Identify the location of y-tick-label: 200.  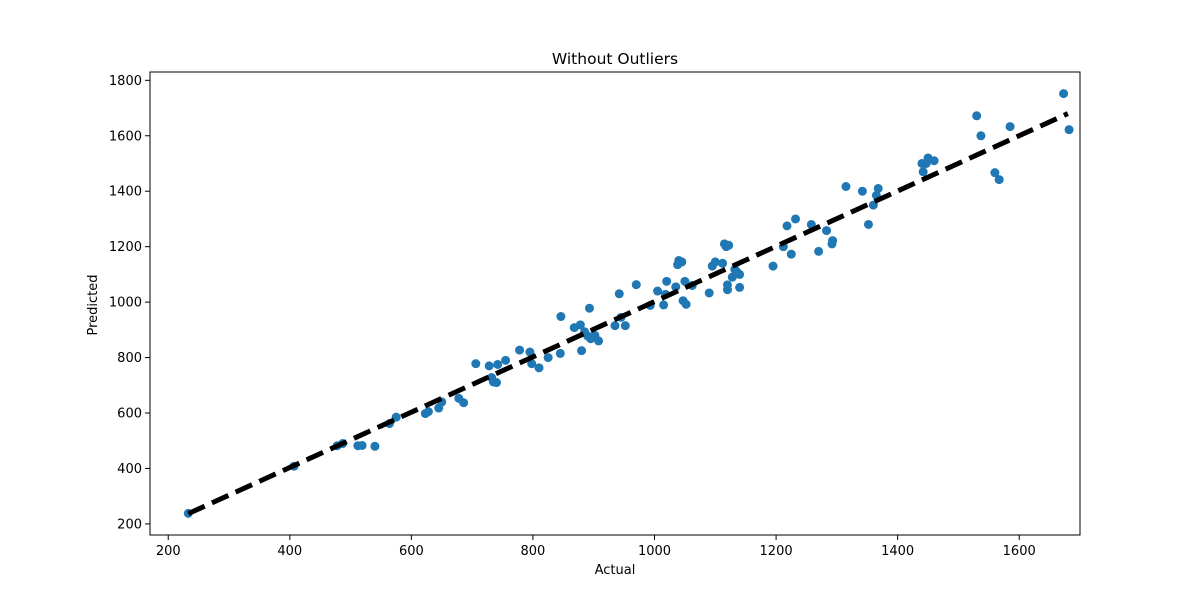
(129, 524).